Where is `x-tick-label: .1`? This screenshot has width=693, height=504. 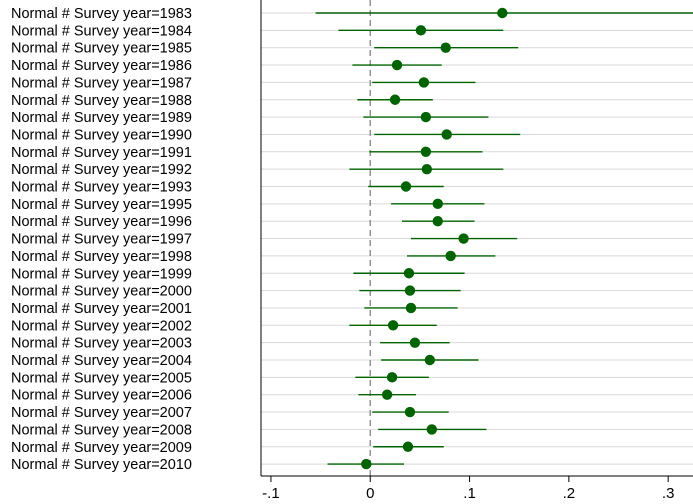 x-tick-label: .1 is located at coordinates (469, 493).